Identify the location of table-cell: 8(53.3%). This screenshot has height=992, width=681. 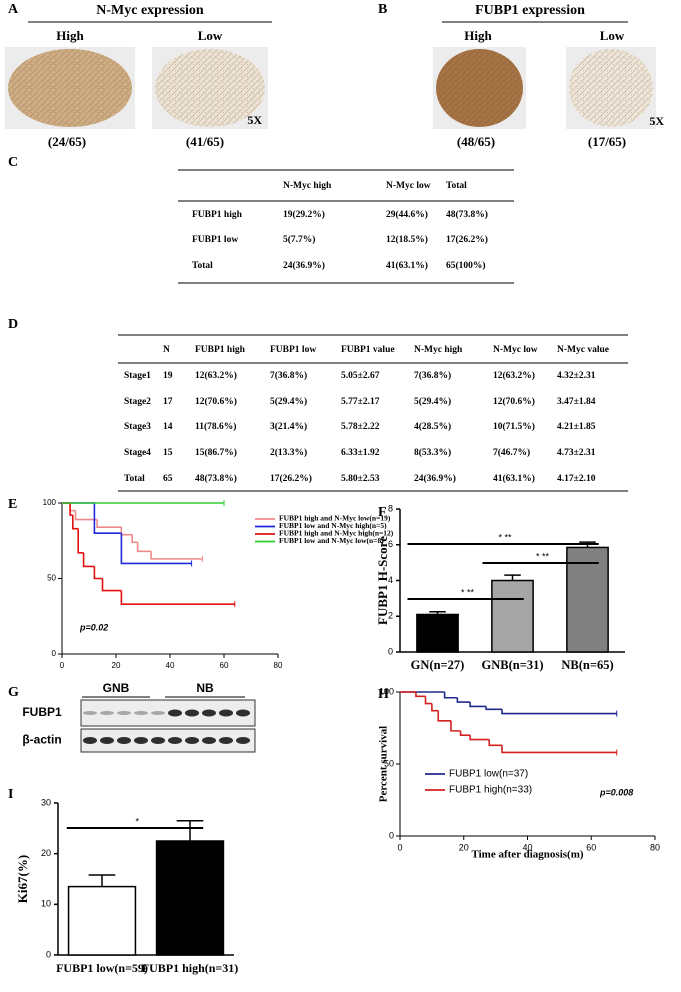
(432, 452).